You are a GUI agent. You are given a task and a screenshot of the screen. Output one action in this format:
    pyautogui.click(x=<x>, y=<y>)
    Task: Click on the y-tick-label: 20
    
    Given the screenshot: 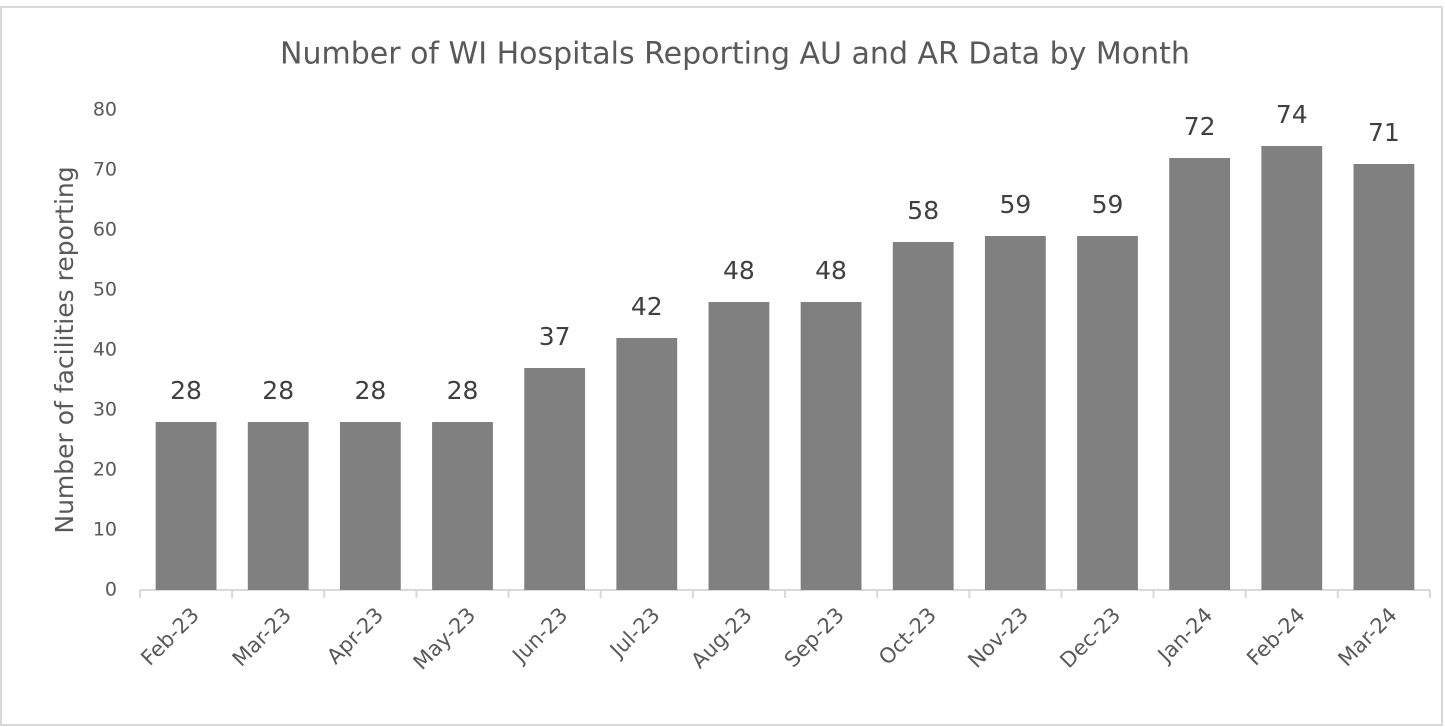 What is the action you would take?
    pyautogui.click(x=105, y=470)
    